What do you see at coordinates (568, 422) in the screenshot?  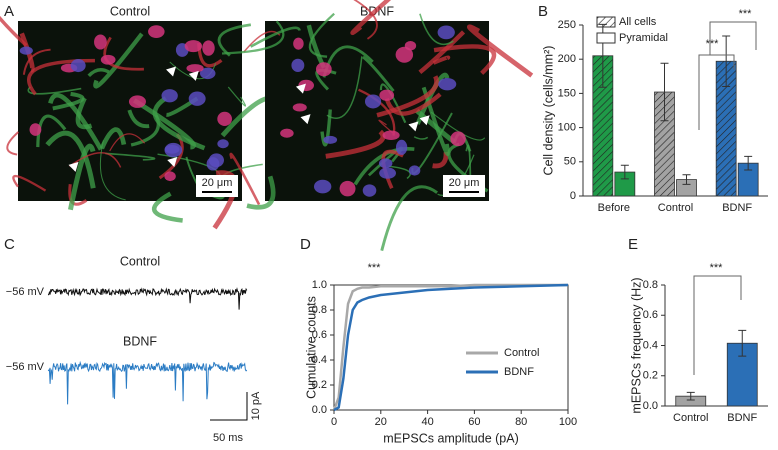 I see `x-tick-label: 100` at bounding box center [568, 422].